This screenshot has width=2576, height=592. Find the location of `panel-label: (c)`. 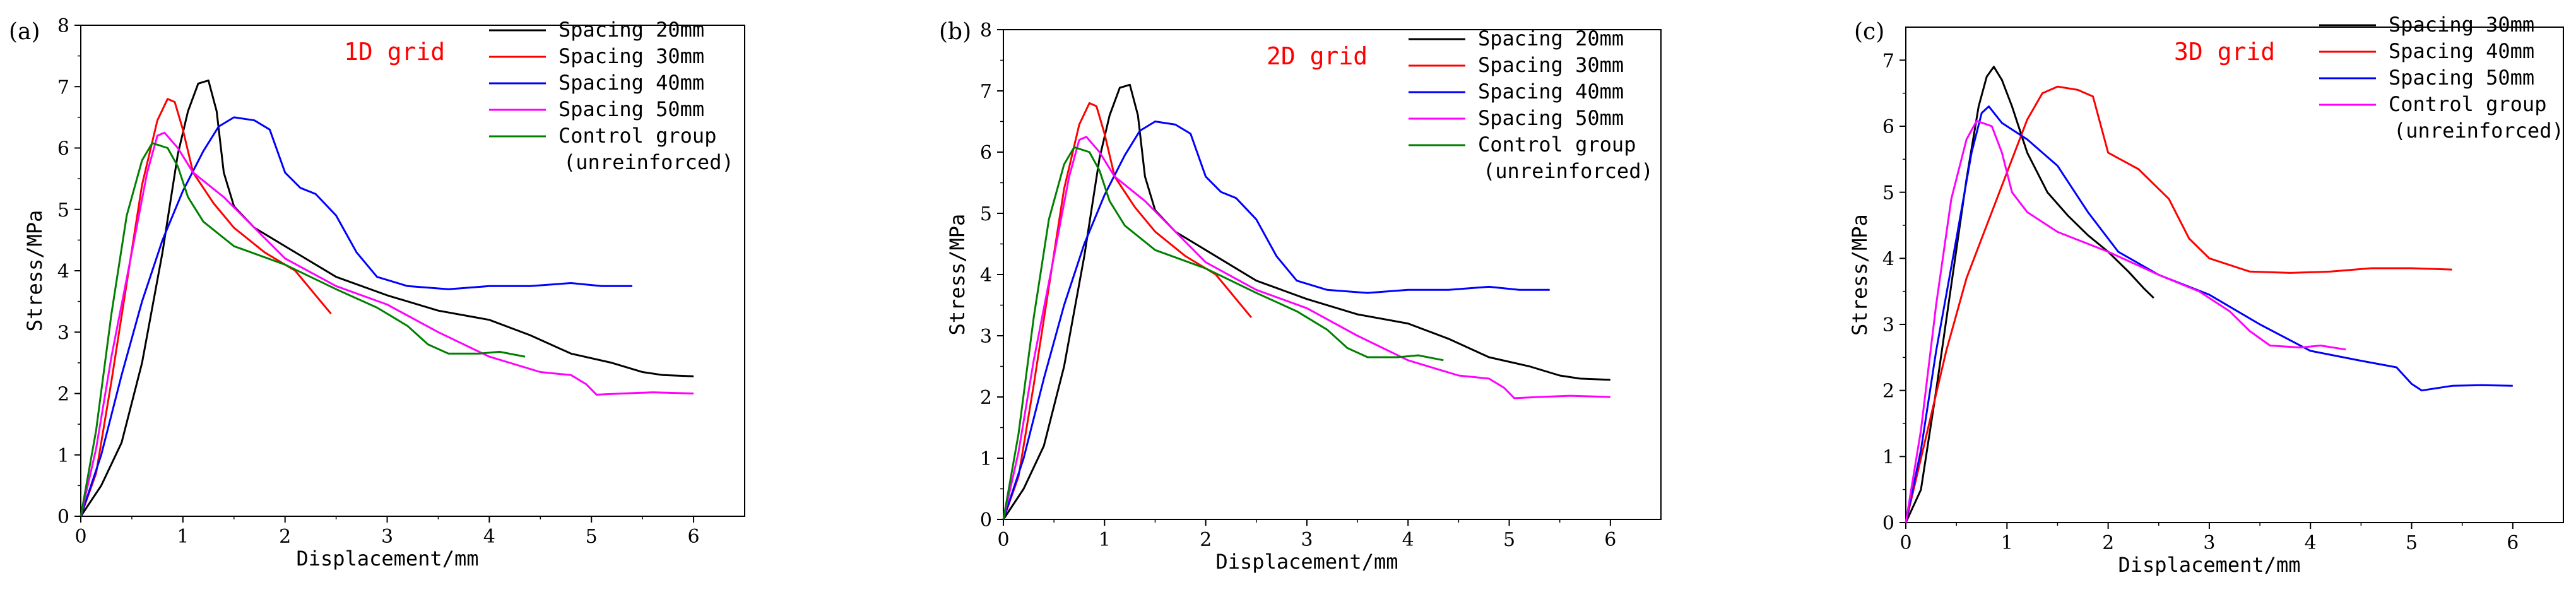

panel-label: (c) is located at coordinates (1869, 32).